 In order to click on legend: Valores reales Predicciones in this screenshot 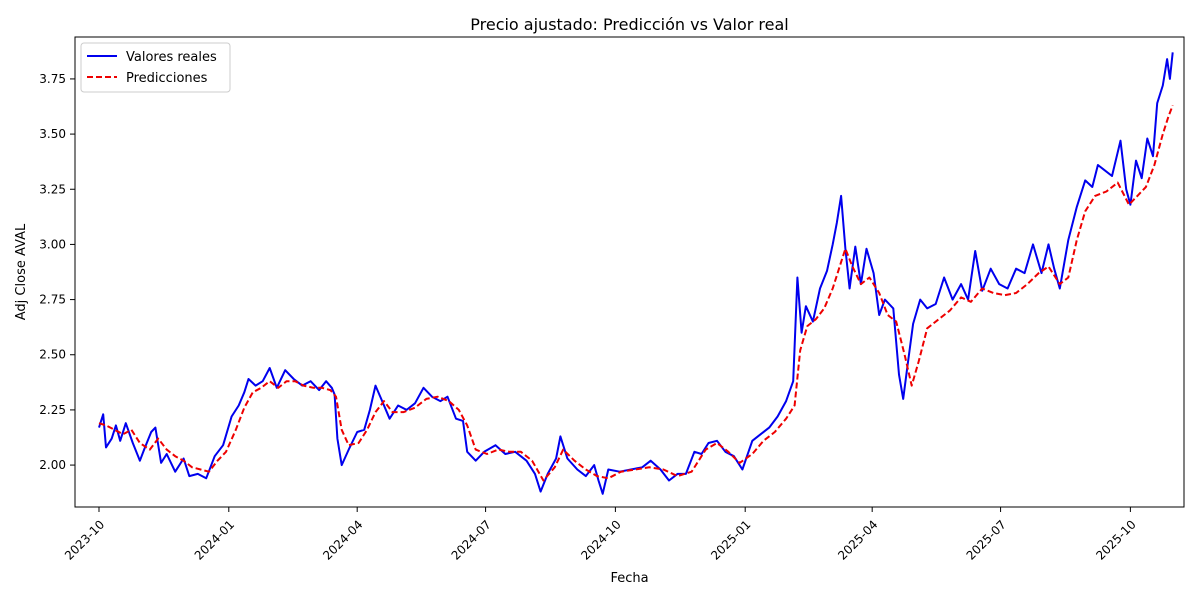, I will do `click(155, 67)`.